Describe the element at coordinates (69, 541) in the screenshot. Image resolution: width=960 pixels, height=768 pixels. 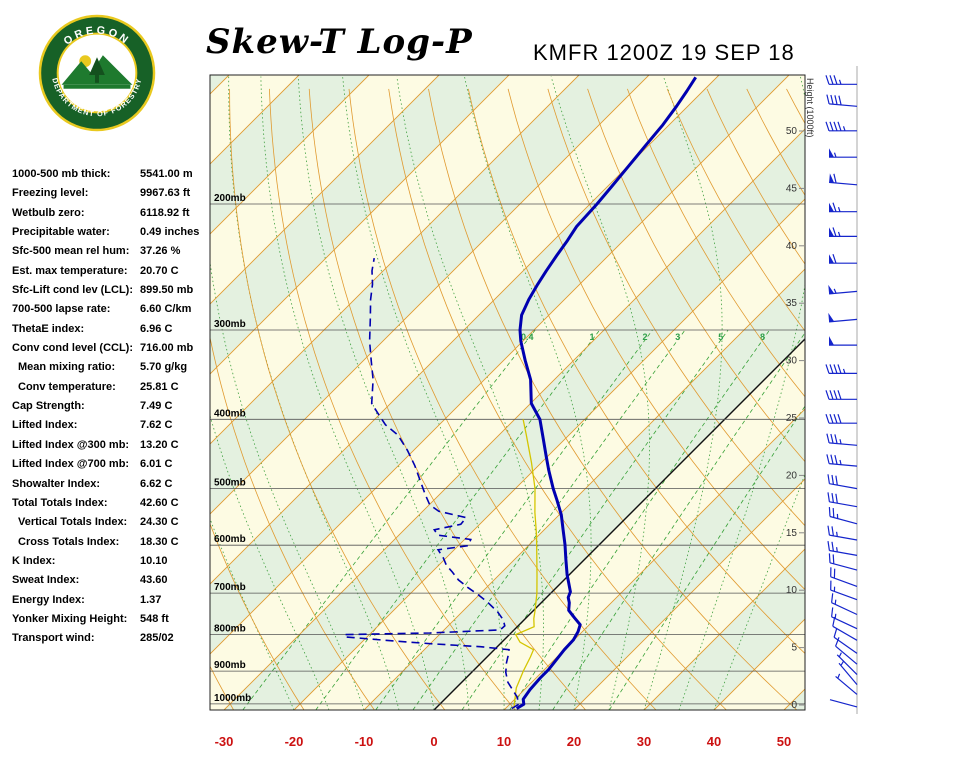
I see `index-label: Cross Totals Index:` at that location.